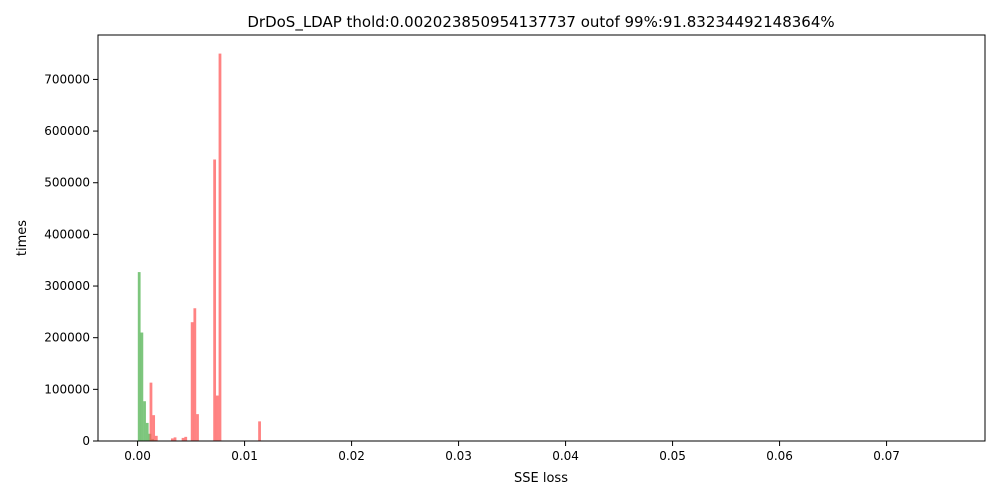 The width and height of the screenshot is (1000, 504). Describe the element at coordinates (512, 452) in the screenshot. I see `x-axis: 0.00 0.01 0.02 0.03 0.04 0.05 0.06 0.07` at that location.